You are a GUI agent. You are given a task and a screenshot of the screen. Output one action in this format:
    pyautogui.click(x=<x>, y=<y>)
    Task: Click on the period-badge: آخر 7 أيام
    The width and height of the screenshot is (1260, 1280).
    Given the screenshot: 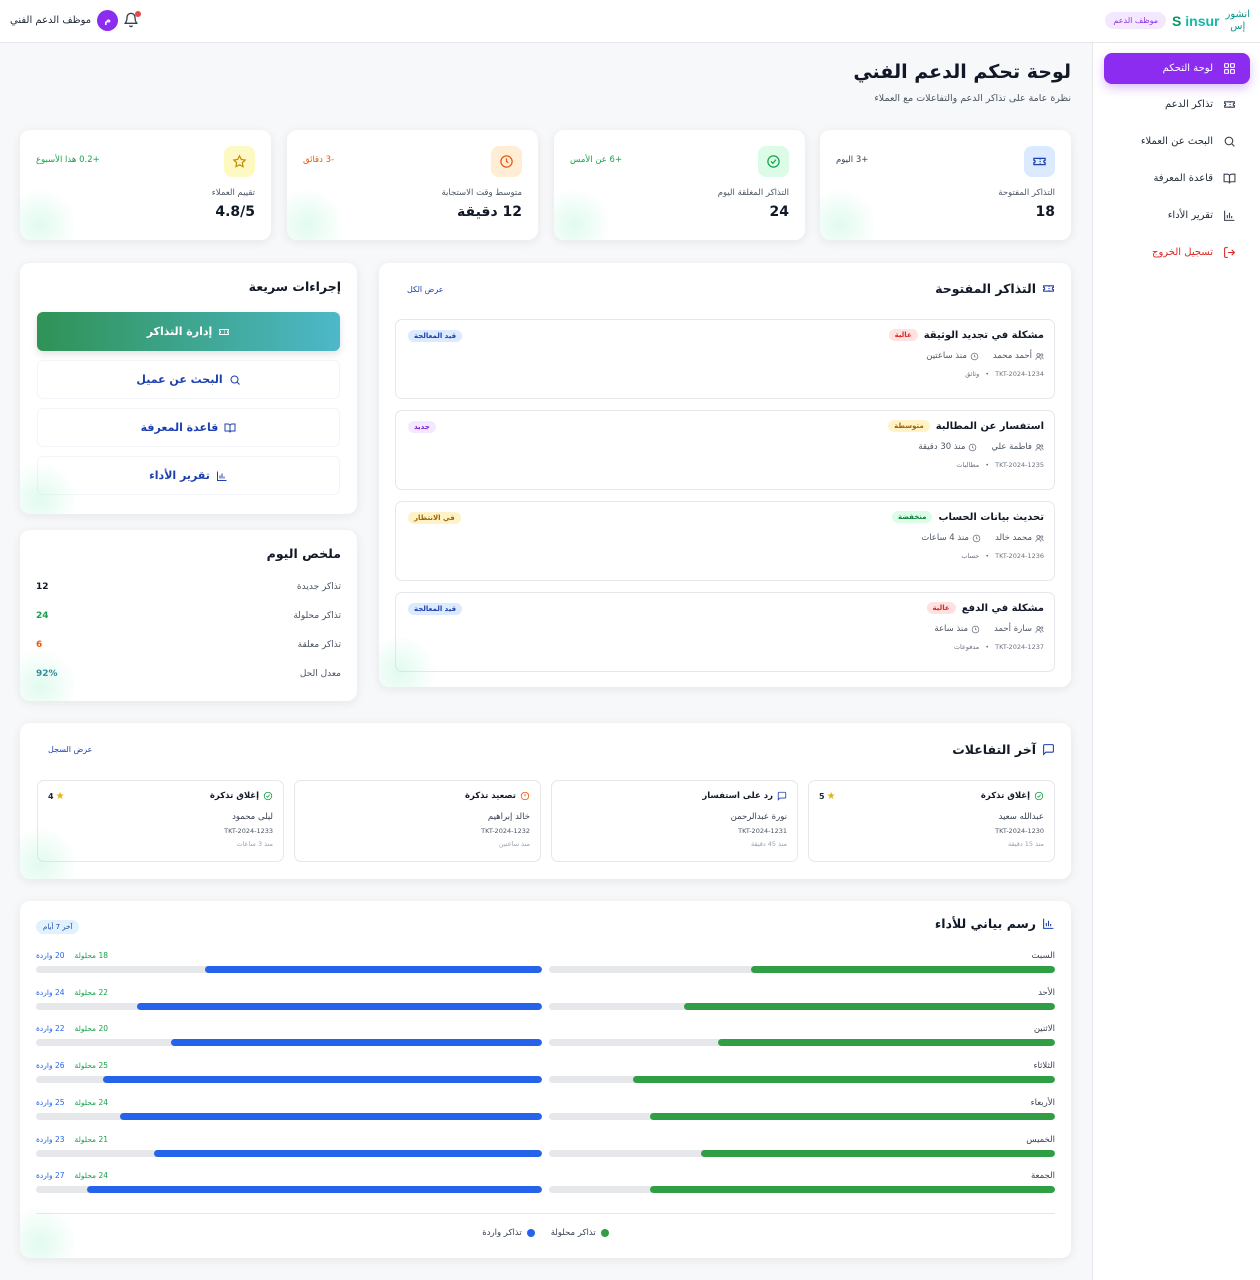 What is the action you would take?
    pyautogui.click(x=58, y=927)
    